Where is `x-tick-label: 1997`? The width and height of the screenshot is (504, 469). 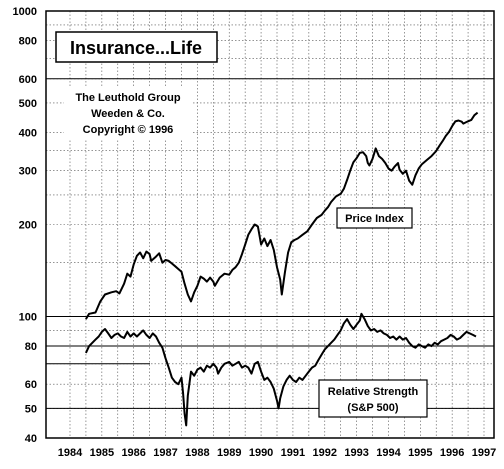
x-tick-label: 1997 is located at coordinates (484, 453).